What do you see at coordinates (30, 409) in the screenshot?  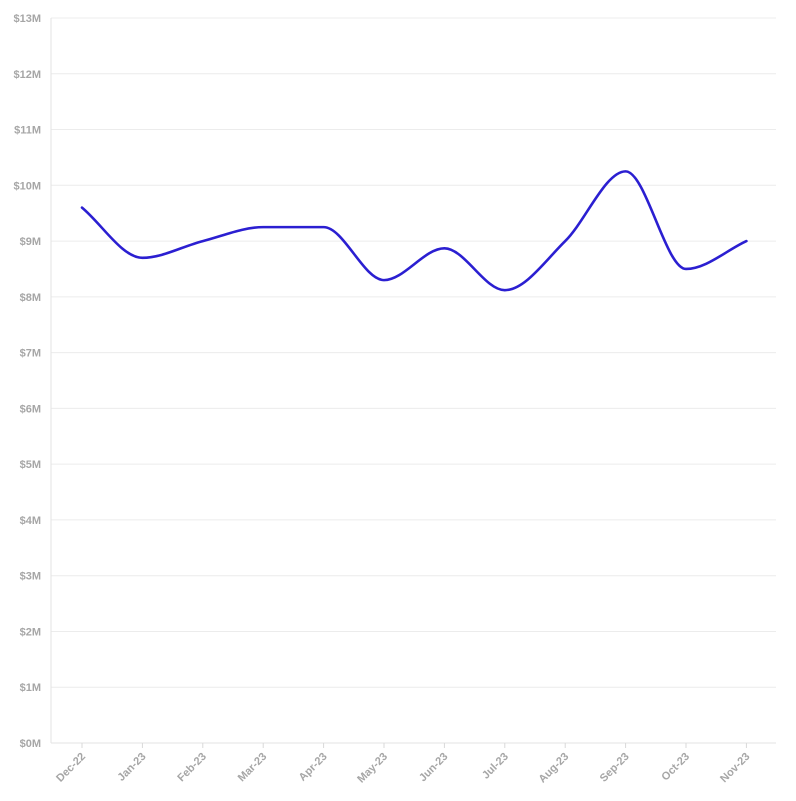 I see `y-tick-label: $6M` at bounding box center [30, 409].